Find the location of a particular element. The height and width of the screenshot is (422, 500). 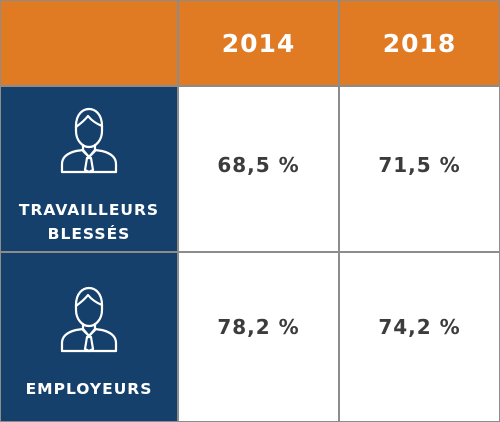

row-label-line: BLESSÉS is located at coordinates (89, 234).